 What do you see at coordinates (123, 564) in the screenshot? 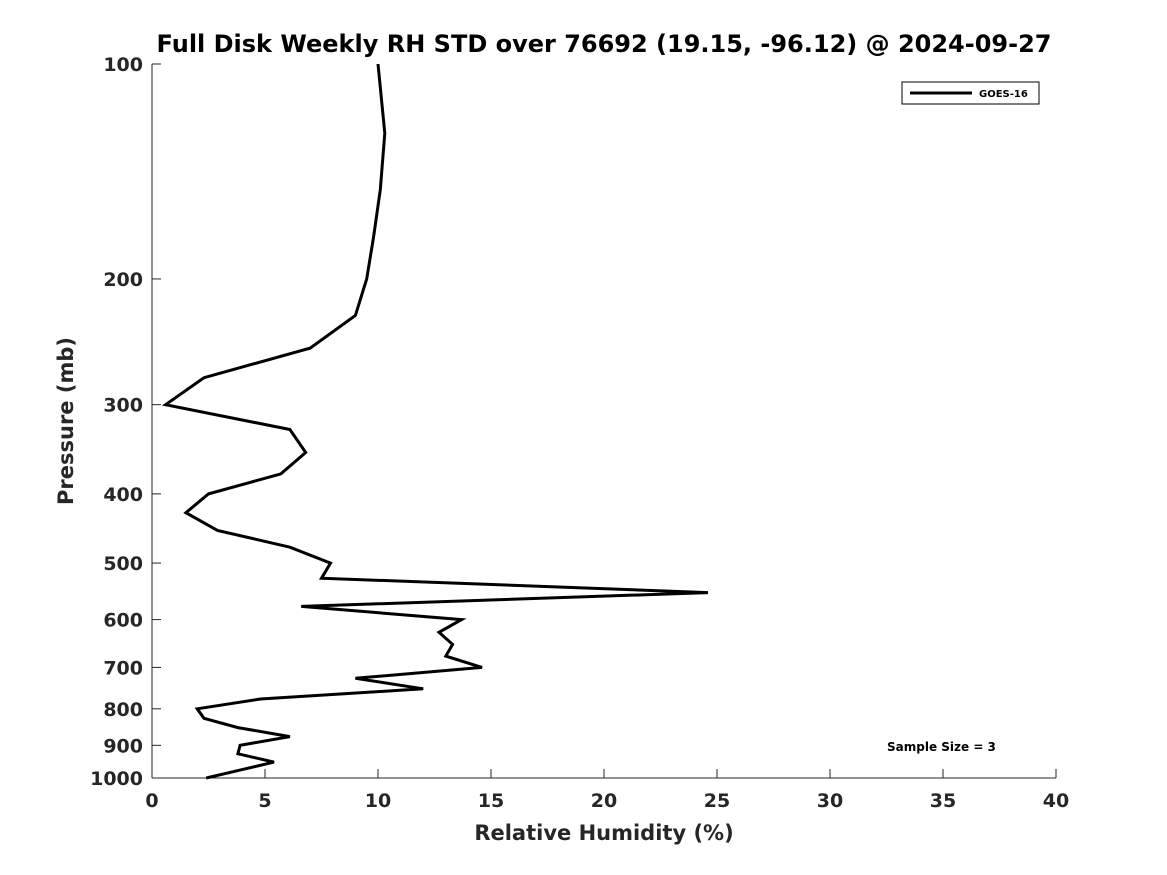
I see `y-tick-label: 500` at bounding box center [123, 564].